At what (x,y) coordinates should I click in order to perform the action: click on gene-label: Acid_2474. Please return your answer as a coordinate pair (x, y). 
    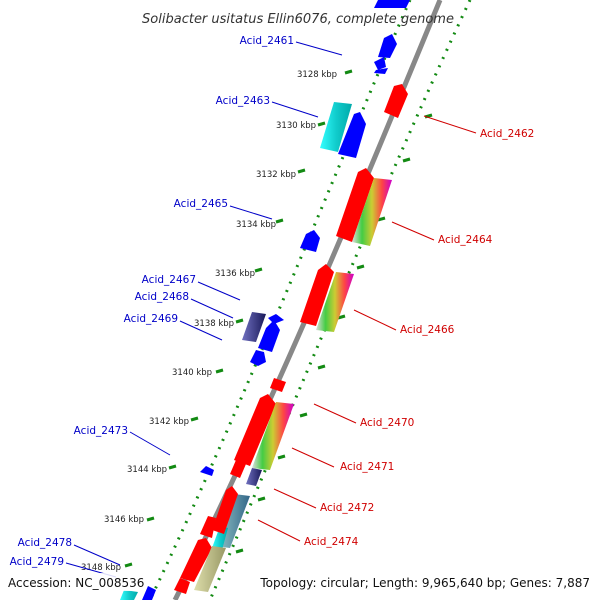
    Looking at the image, I should click on (331, 542).